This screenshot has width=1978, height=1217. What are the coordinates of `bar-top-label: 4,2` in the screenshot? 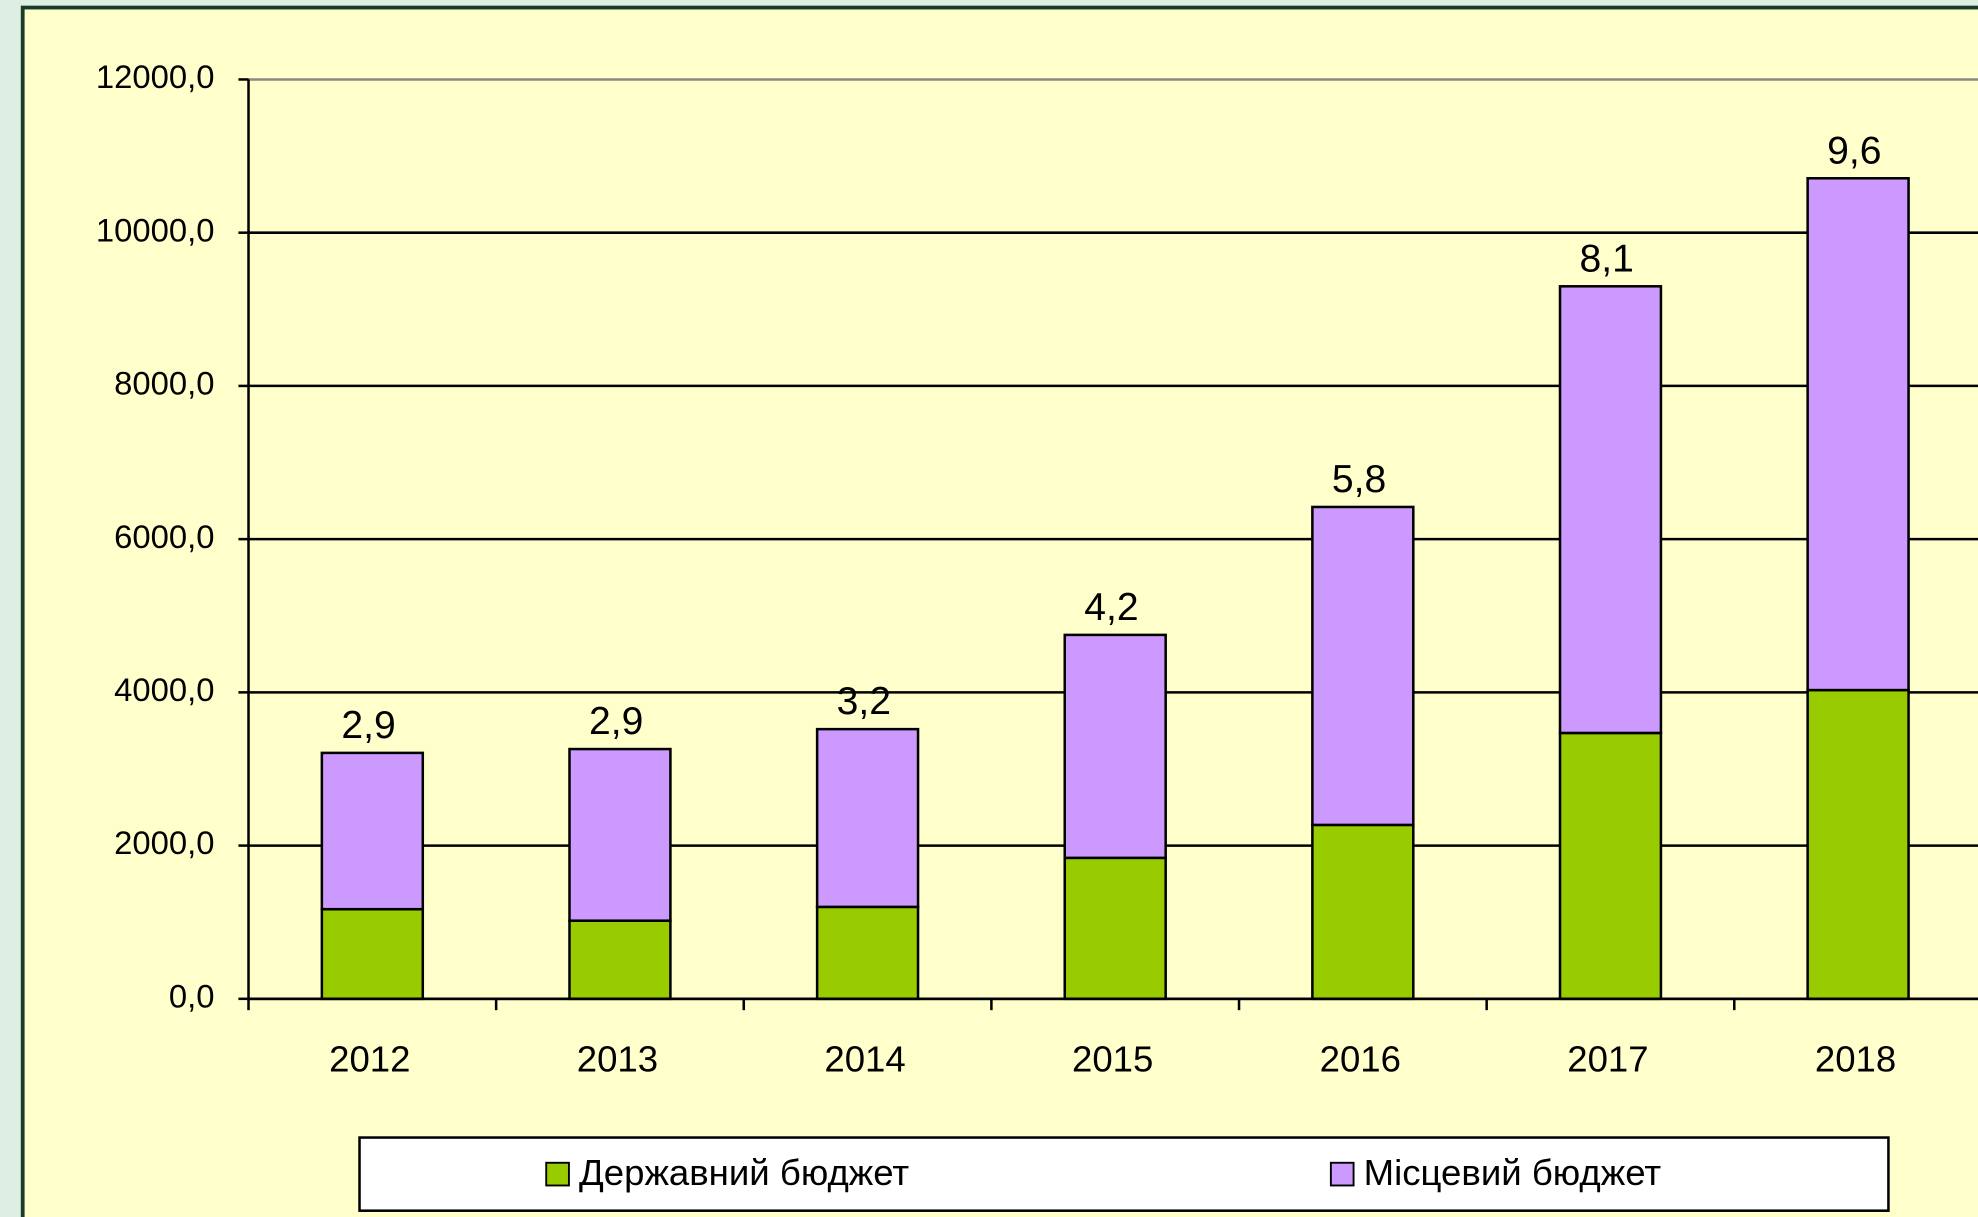 It's located at (1111, 607).